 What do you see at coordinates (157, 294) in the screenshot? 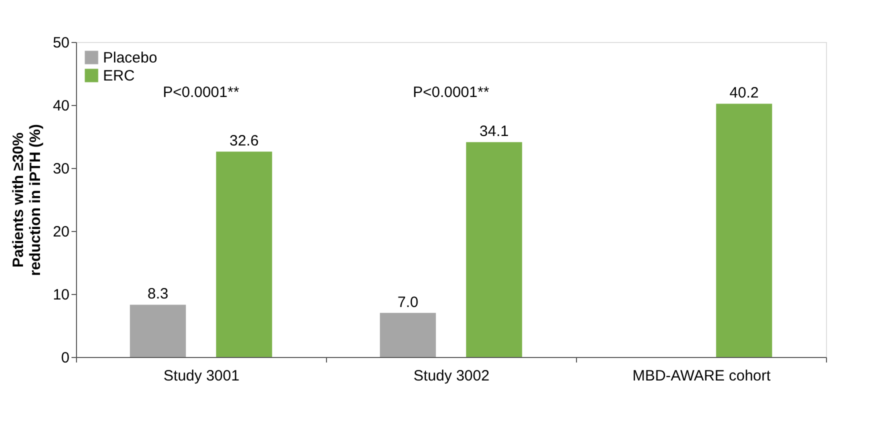
I see `data-label: 8.3` at bounding box center [157, 294].